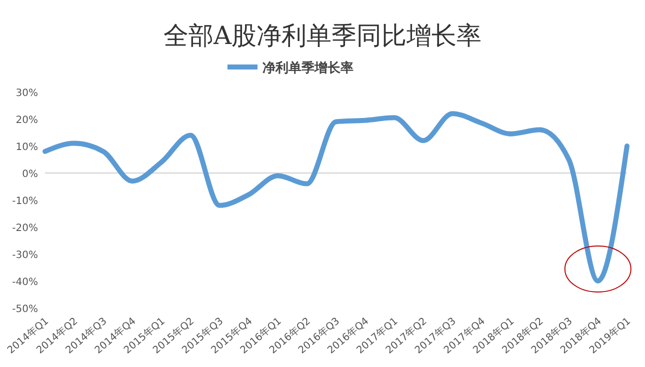 This screenshot has width=645, height=367. Describe the element at coordinates (27, 147) in the screenshot. I see `y-tick-label: 10%` at that location.